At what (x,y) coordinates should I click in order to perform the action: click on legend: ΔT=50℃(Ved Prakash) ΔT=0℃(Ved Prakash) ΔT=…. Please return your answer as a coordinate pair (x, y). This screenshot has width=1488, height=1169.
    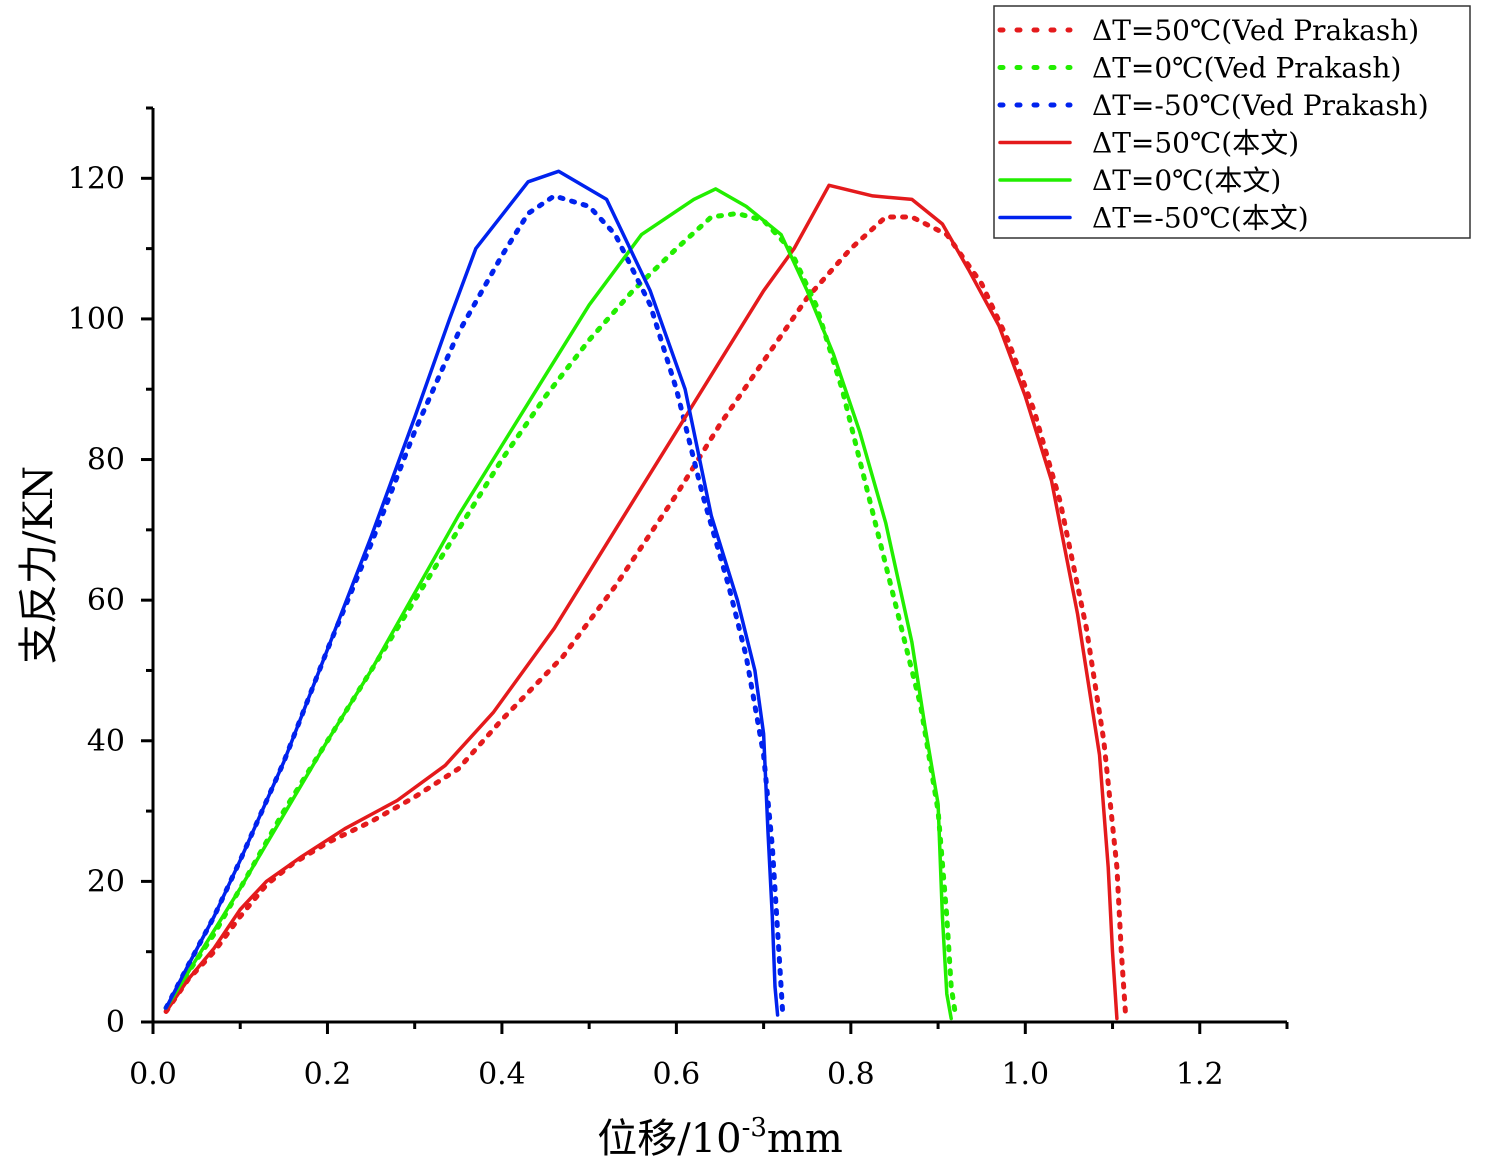
    Looking at the image, I should click on (1232, 122).